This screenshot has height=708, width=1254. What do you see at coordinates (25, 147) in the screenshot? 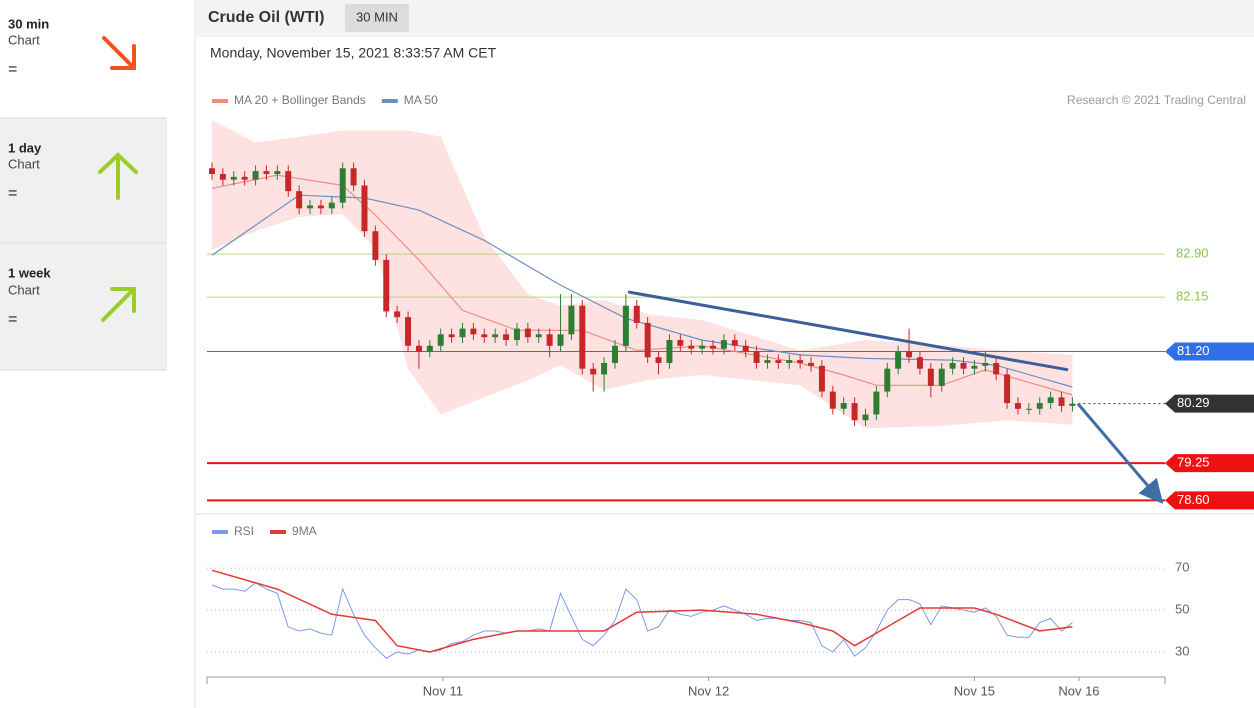
I see `period: 1 day` at bounding box center [25, 147].